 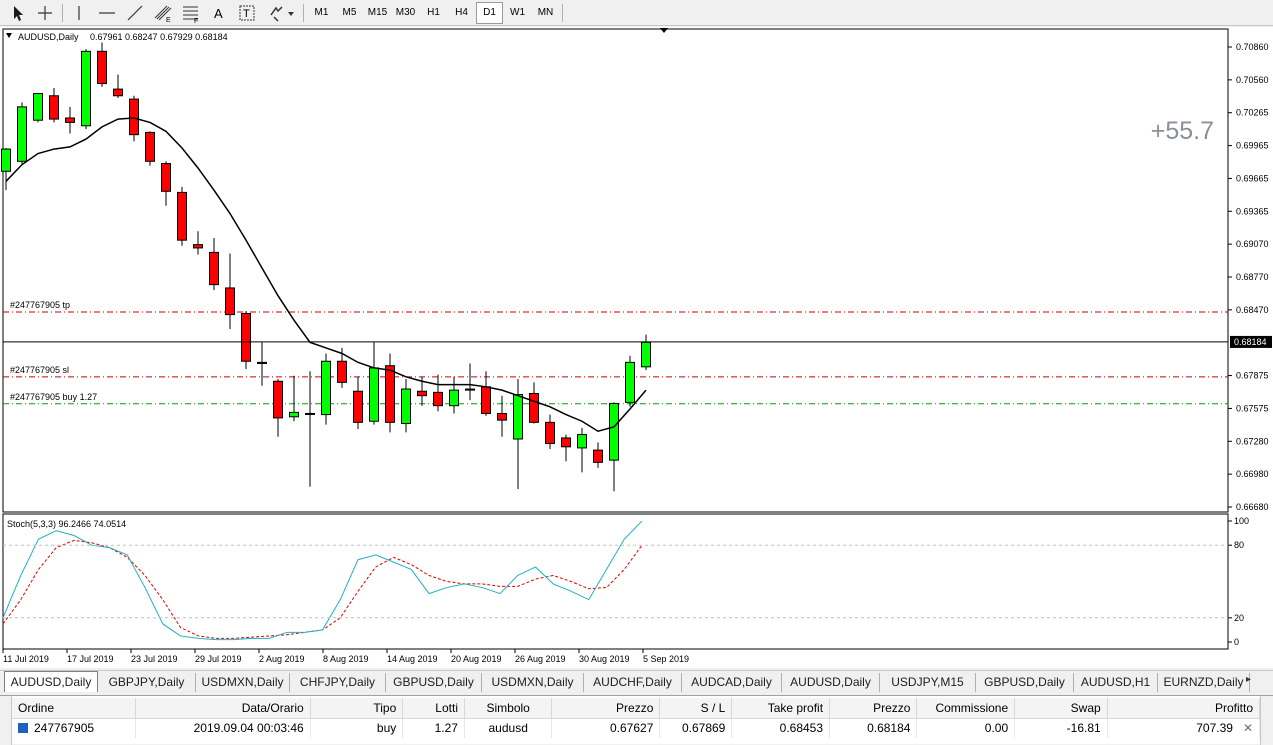 I want to click on column-header: Swap, so click(x=1061, y=708).